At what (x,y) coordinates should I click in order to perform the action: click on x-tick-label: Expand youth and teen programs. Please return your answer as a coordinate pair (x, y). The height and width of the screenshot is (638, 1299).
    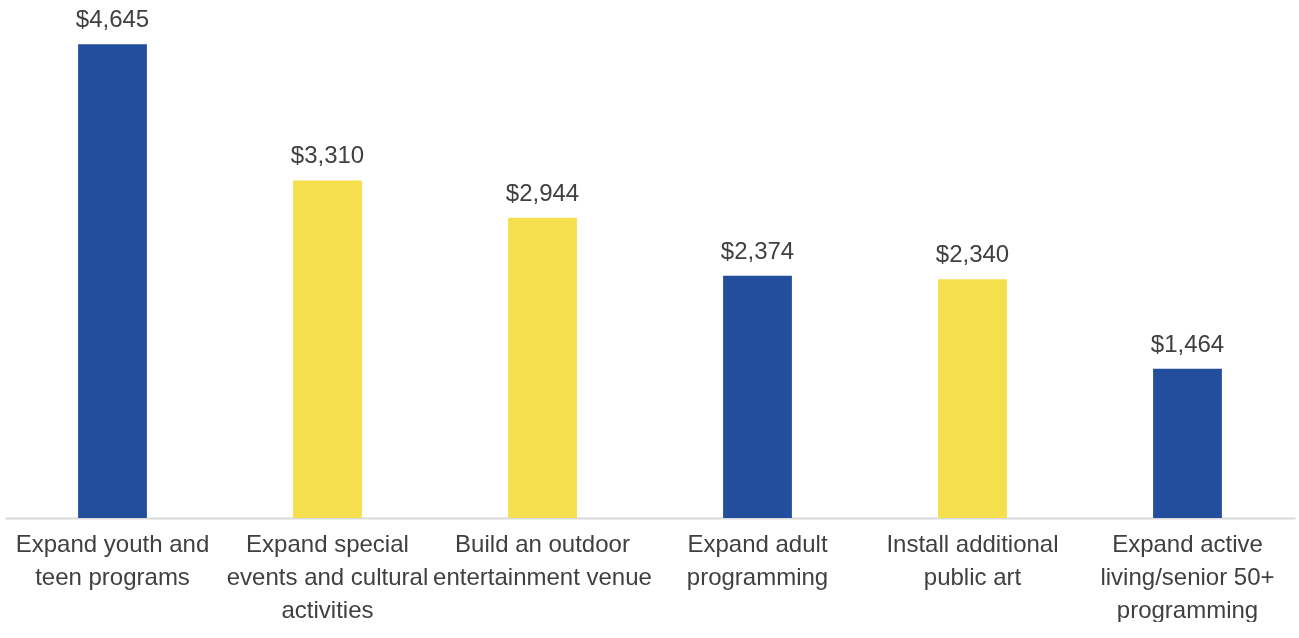
    Looking at the image, I should click on (112, 559).